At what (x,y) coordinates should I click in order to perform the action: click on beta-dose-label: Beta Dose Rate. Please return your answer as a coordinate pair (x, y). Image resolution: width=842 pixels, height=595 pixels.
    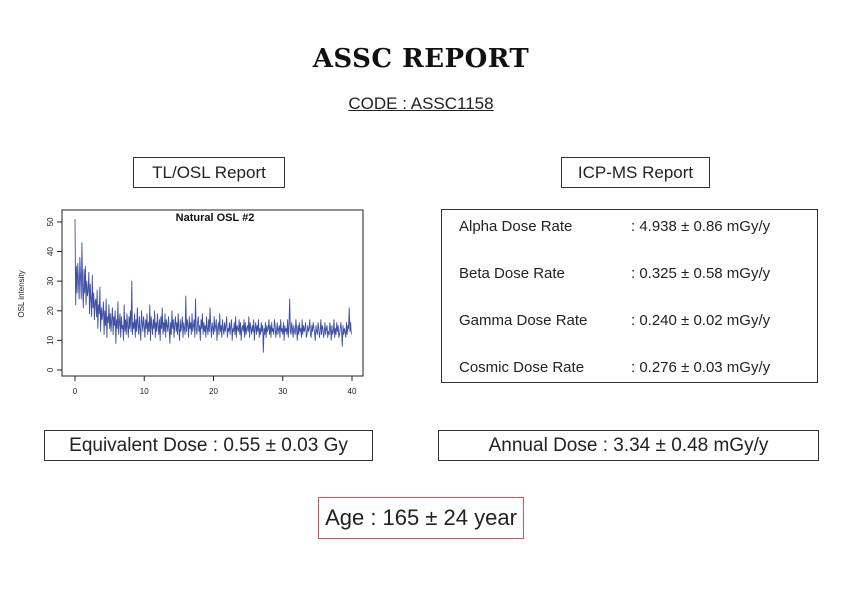
    Looking at the image, I should click on (512, 273).